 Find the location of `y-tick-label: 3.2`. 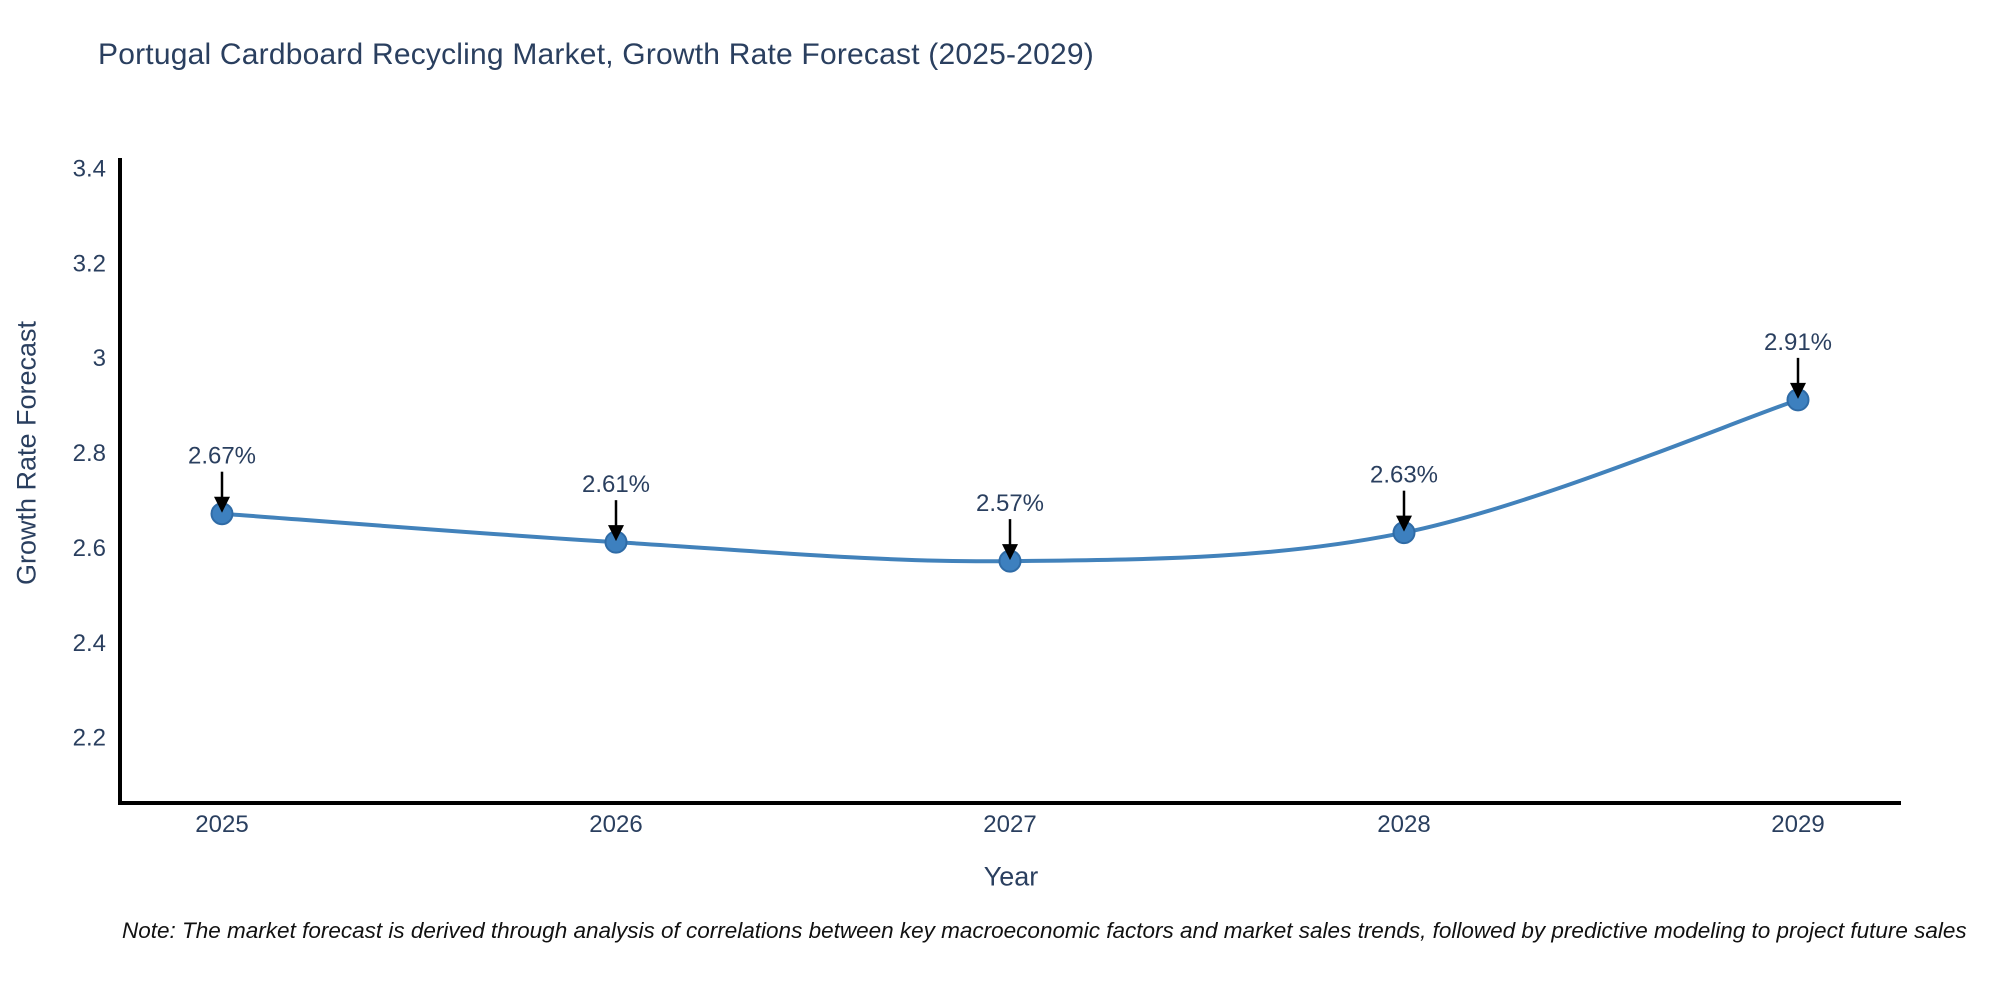

y-tick-label: 3.2 is located at coordinates (89, 263).